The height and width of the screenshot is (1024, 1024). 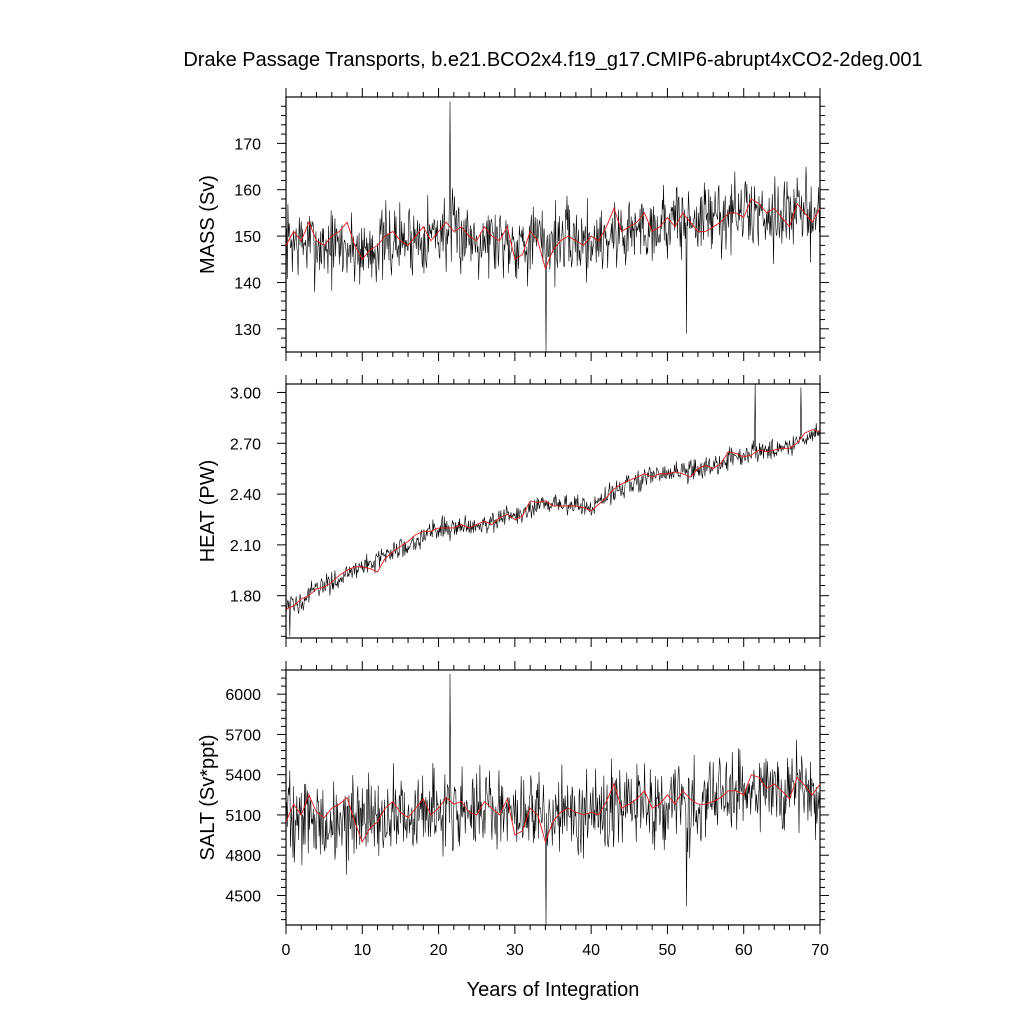 I want to click on y-tick-label: 4800, so click(x=243, y=856).